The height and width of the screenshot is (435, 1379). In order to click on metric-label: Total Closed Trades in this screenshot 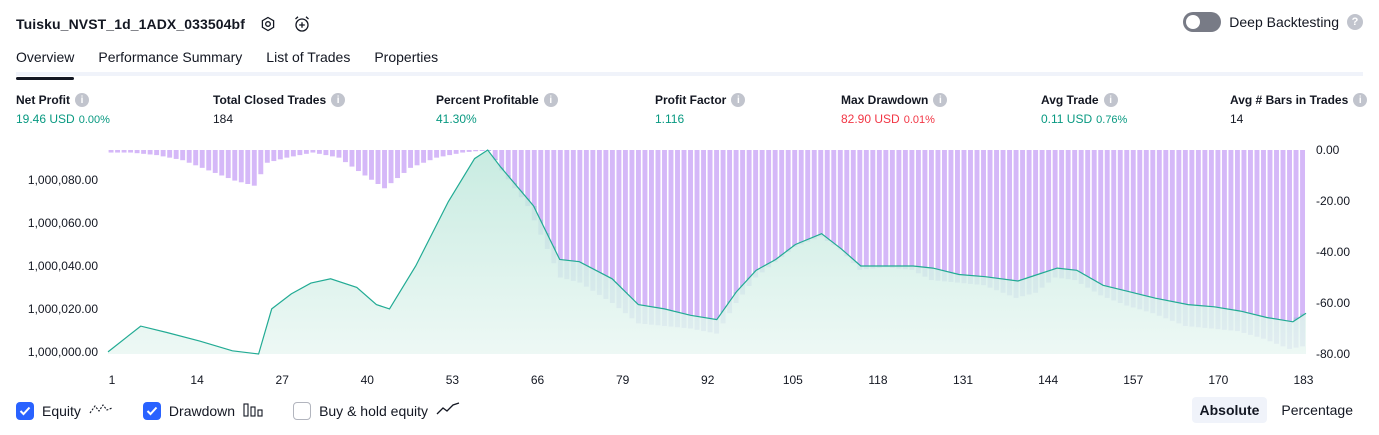, I will do `click(269, 100)`.